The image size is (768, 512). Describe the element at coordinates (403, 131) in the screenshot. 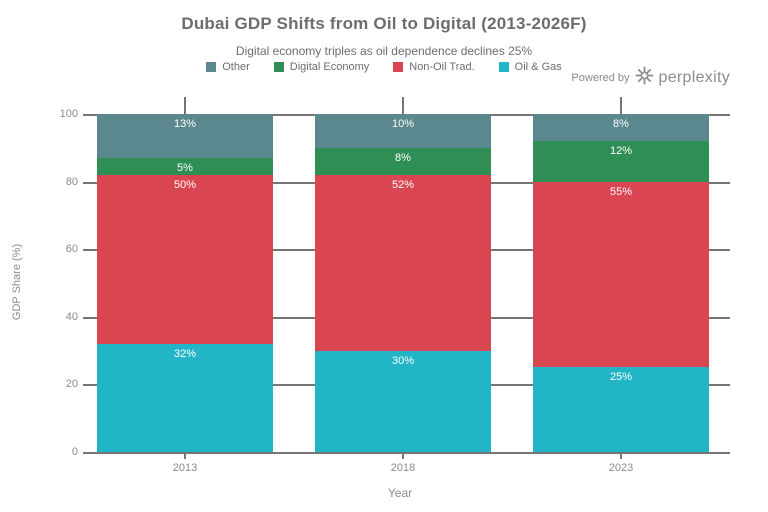

I see `bar-segment-other: 10%` at that location.